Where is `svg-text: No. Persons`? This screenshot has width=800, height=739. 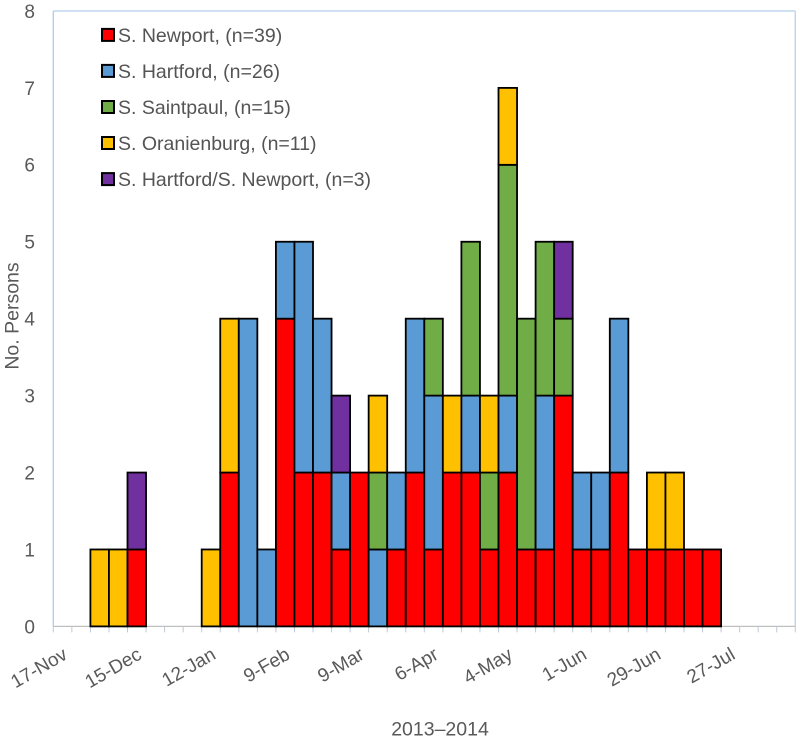 svg-text: No. Persons is located at coordinates (13, 316).